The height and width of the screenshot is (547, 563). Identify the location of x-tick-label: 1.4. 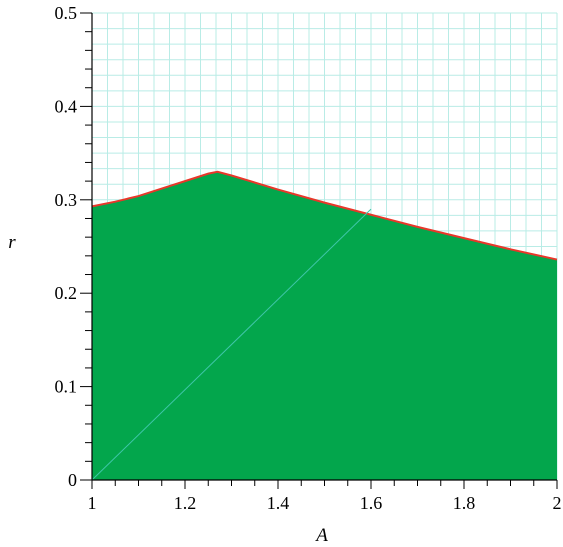
(278, 503).